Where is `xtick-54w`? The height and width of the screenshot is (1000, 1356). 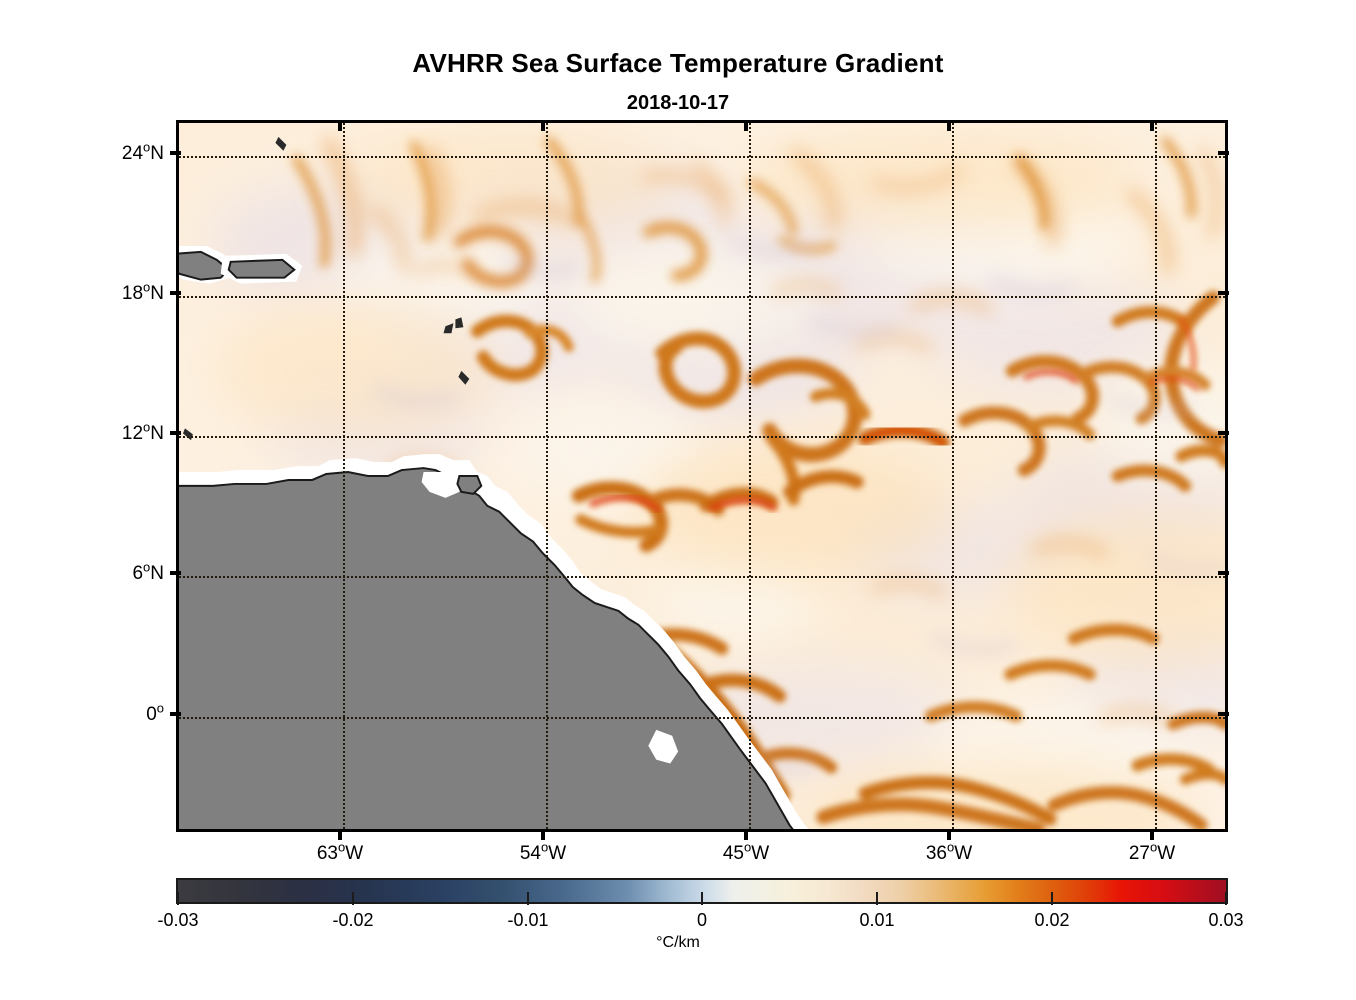
xtick-54w is located at coordinates (543, 834).